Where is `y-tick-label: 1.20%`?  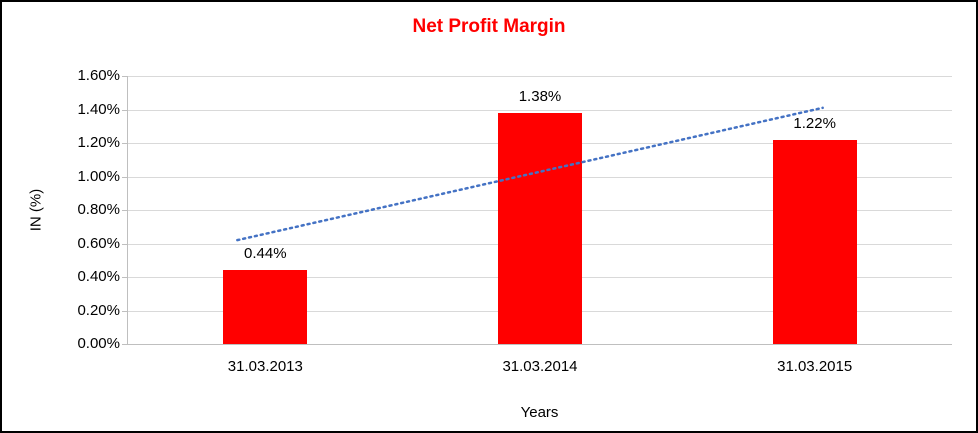
y-tick-label: 1.20% is located at coordinates (98, 142).